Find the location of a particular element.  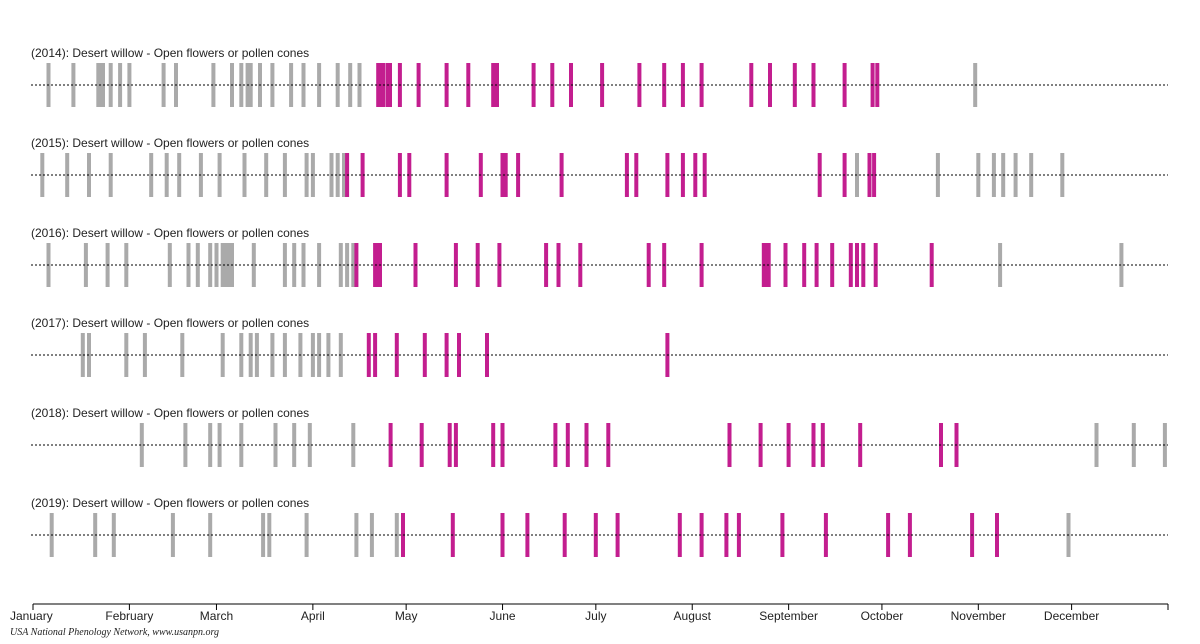

month-label: April is located at coordinates (313, 616).